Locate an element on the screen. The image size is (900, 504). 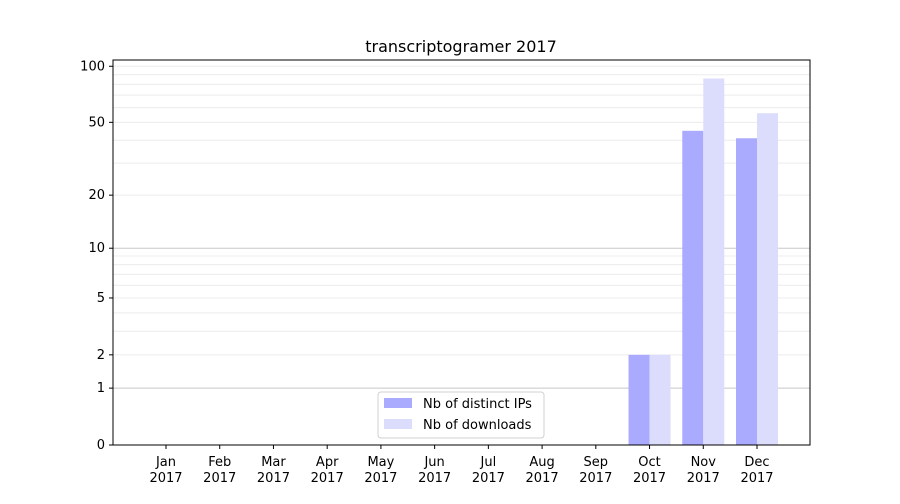
chart-title: transcriptogramer 2017 is located at coordinates (461, 46).